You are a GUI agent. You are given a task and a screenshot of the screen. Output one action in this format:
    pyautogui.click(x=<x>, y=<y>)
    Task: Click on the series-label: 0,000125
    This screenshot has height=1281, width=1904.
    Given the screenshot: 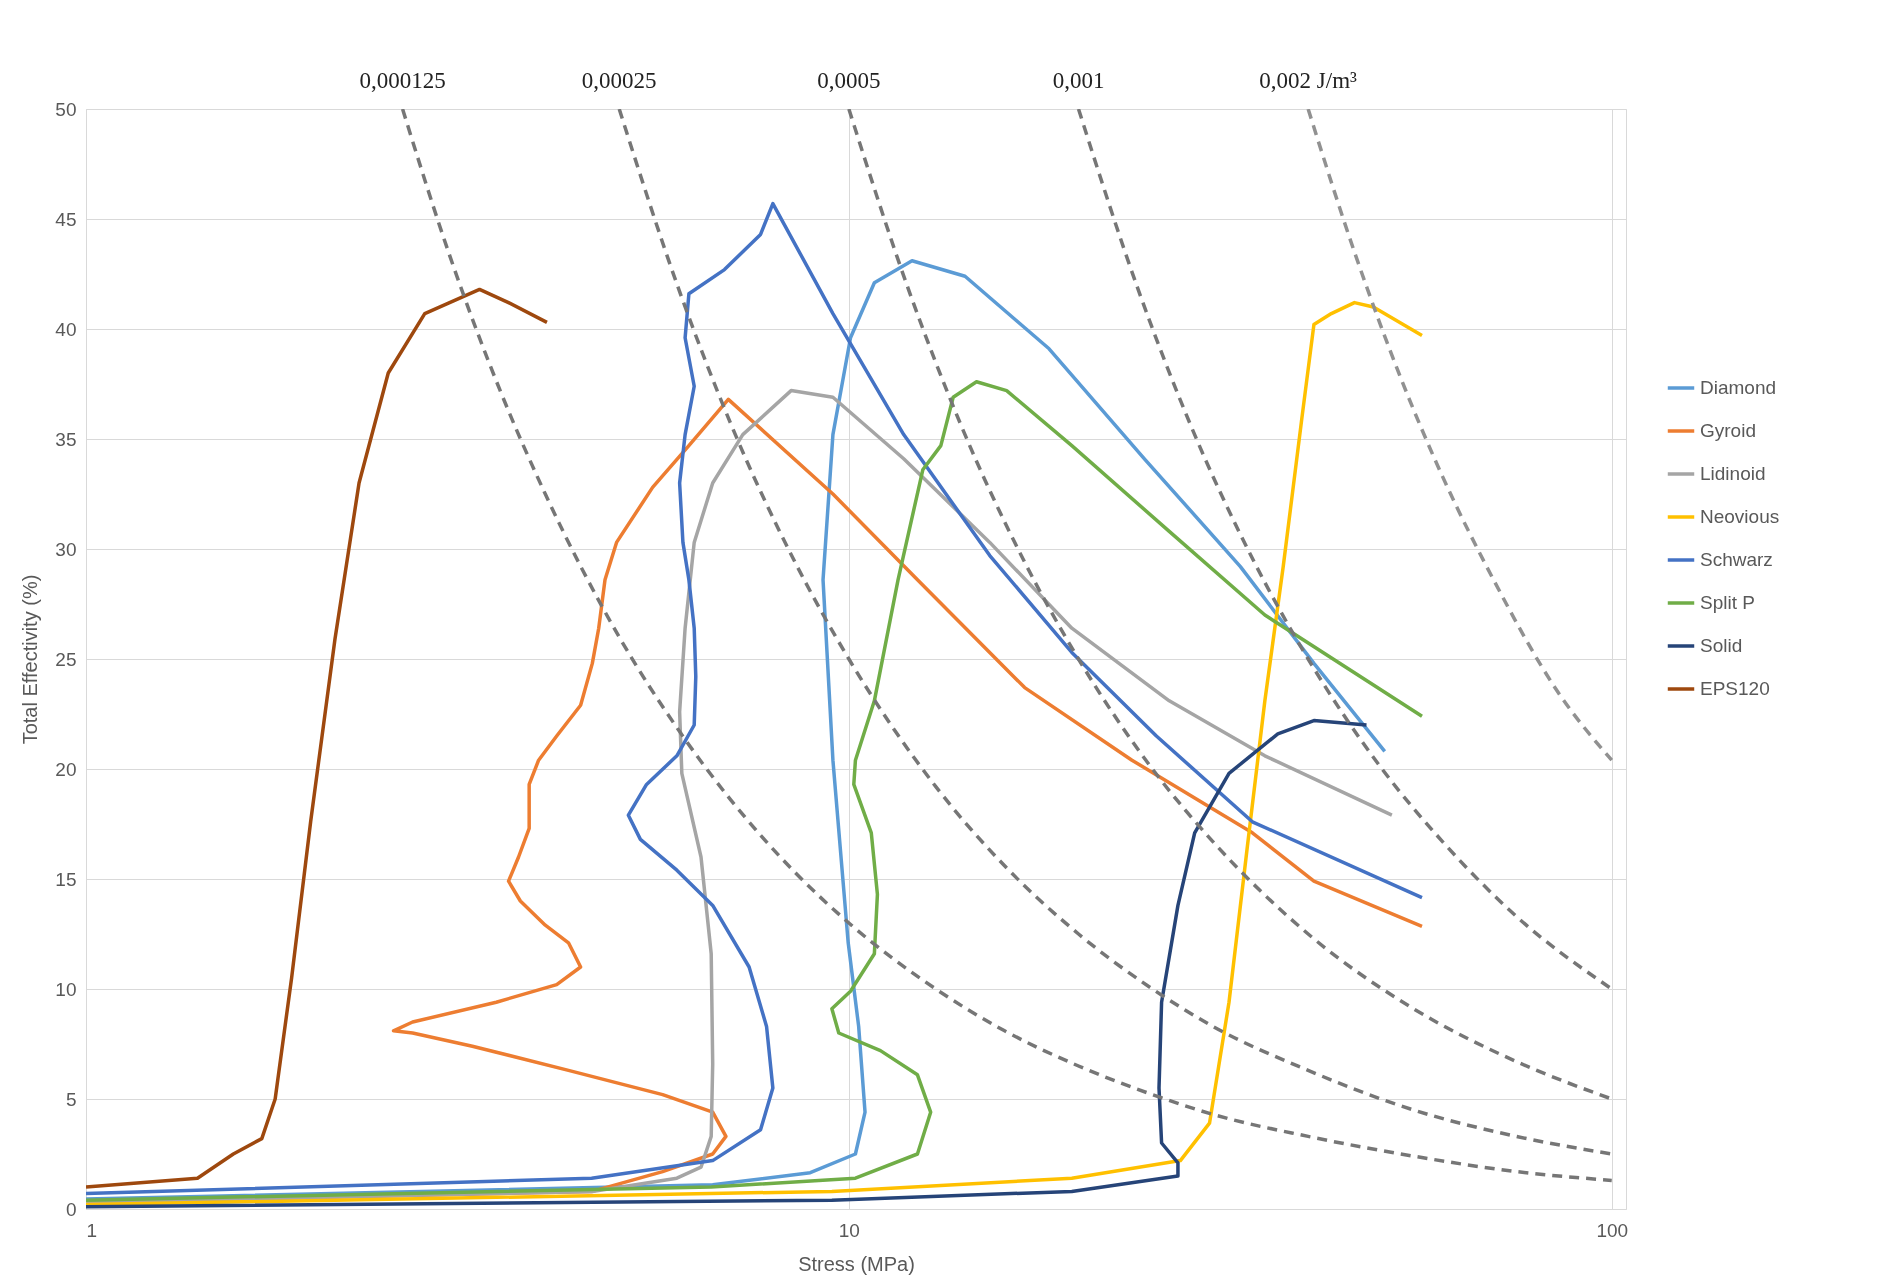 What is the action you would take?
    pyautogui.click(x=402, y=80)
    